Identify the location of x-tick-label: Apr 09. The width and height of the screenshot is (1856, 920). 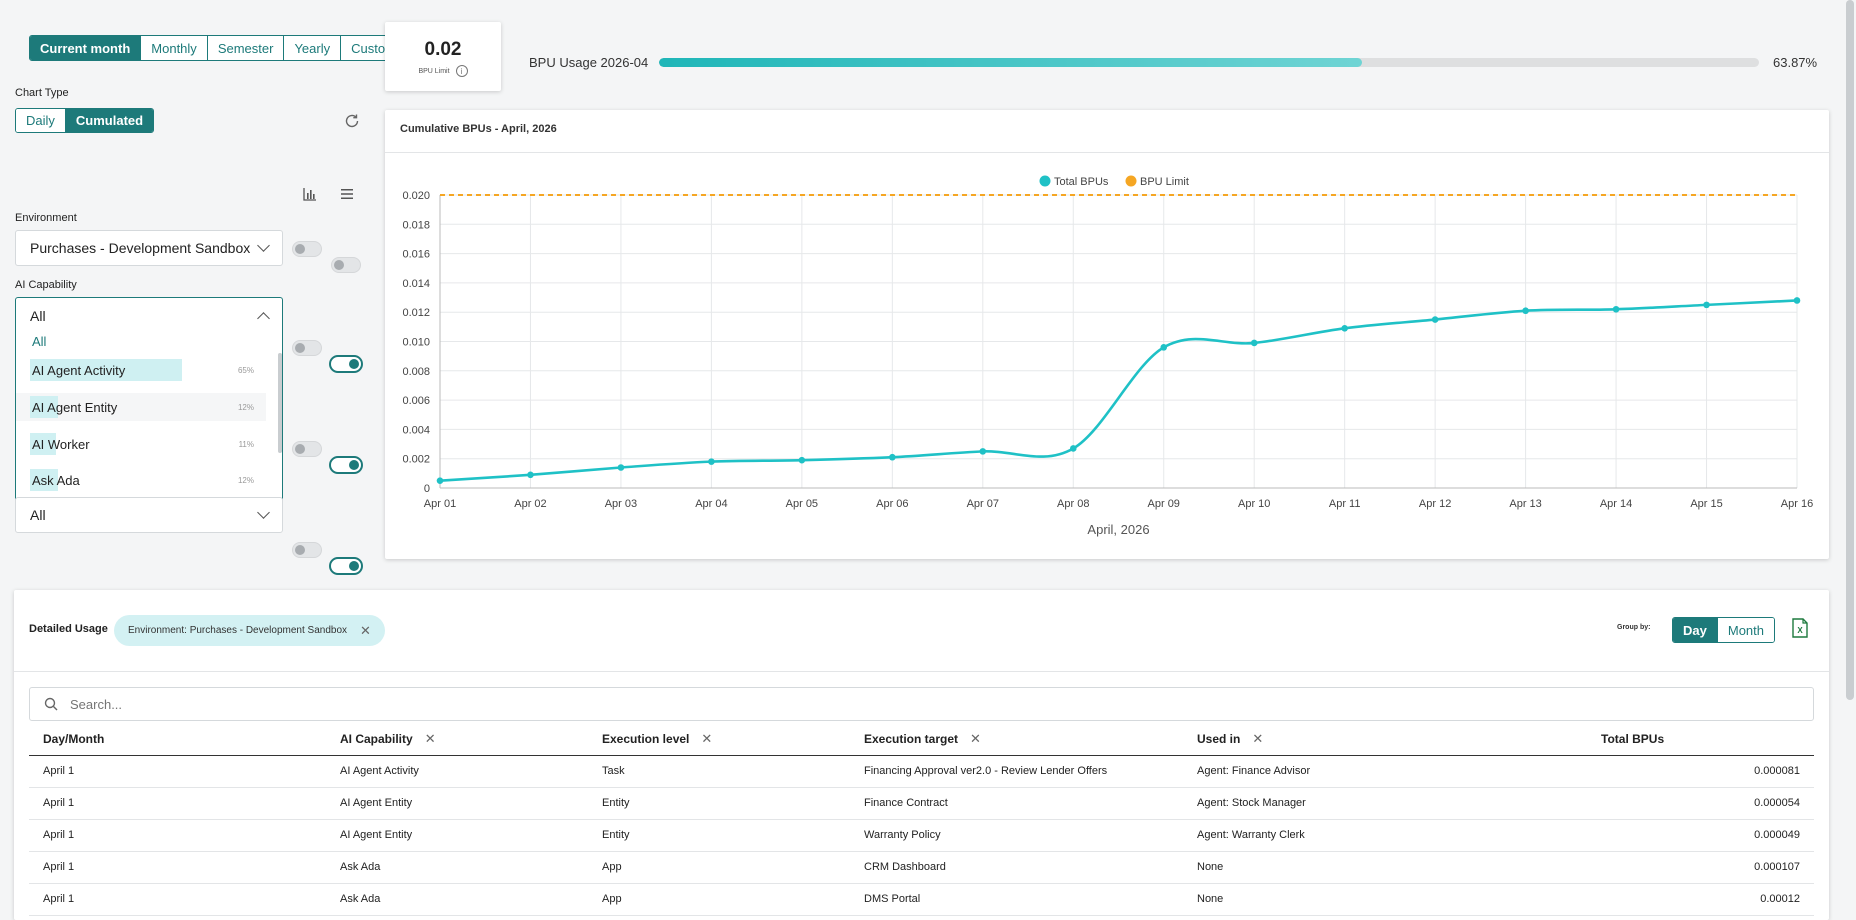
(1164, 504).